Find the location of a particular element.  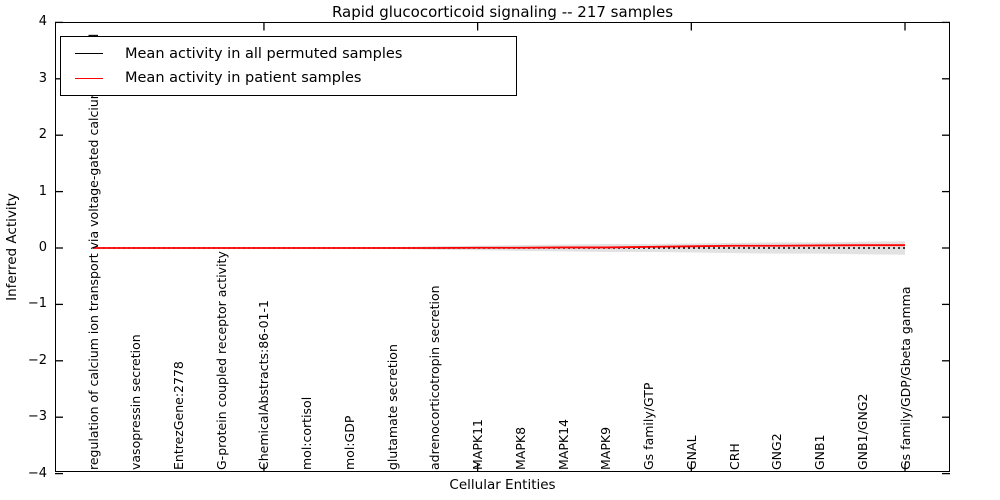

y-tick-label: −2 is located at coordinates (37, 360).